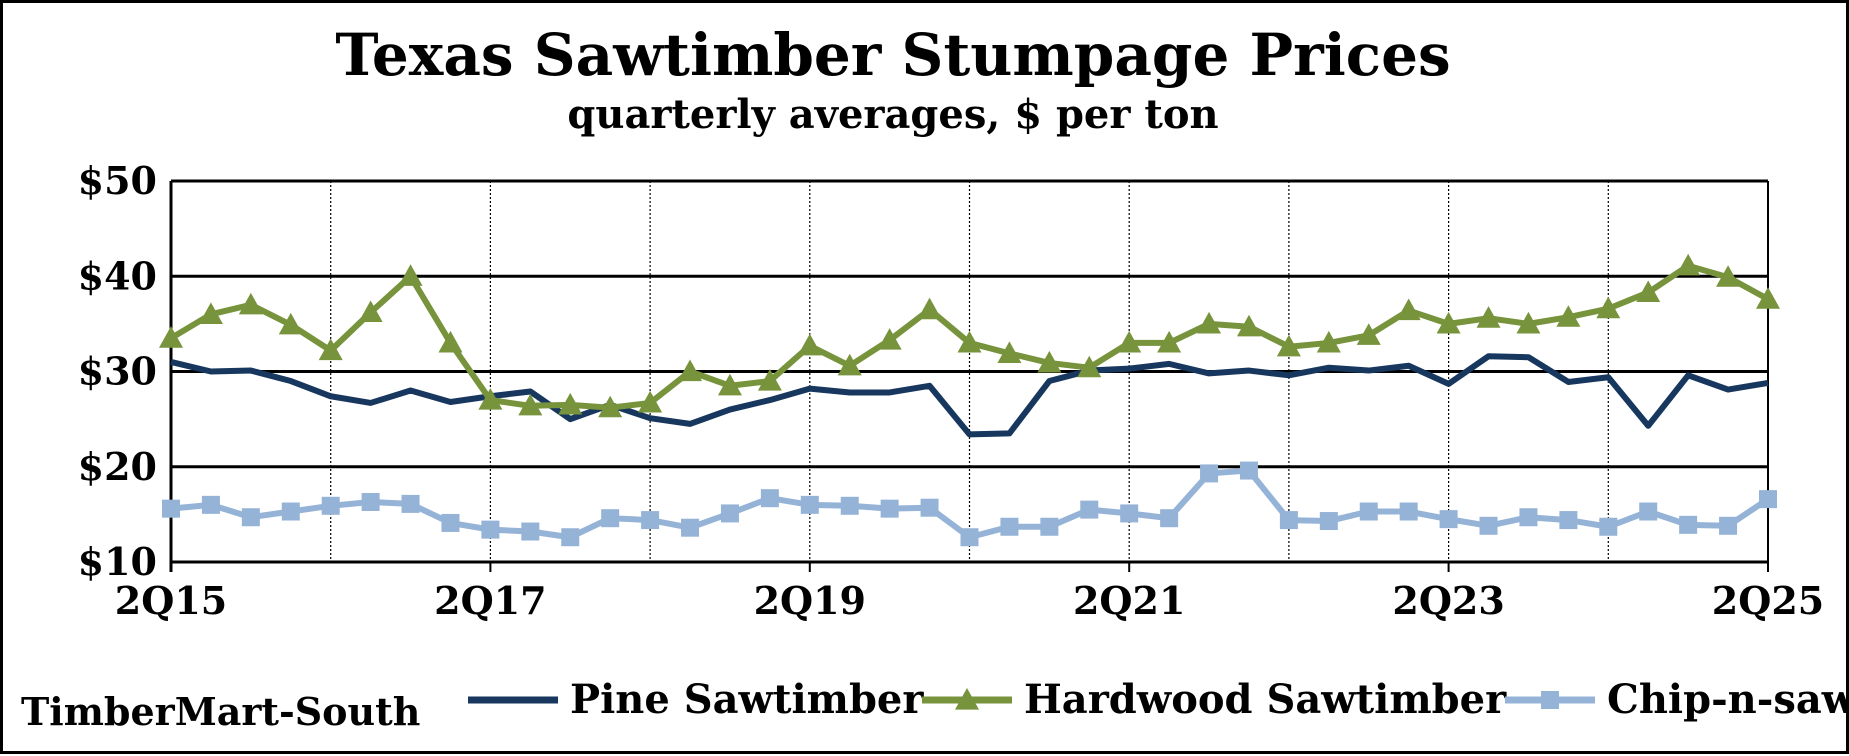 This screenshot has height=756, width=1849. I want to click on y-tick-label: $50, so click(117, 180).